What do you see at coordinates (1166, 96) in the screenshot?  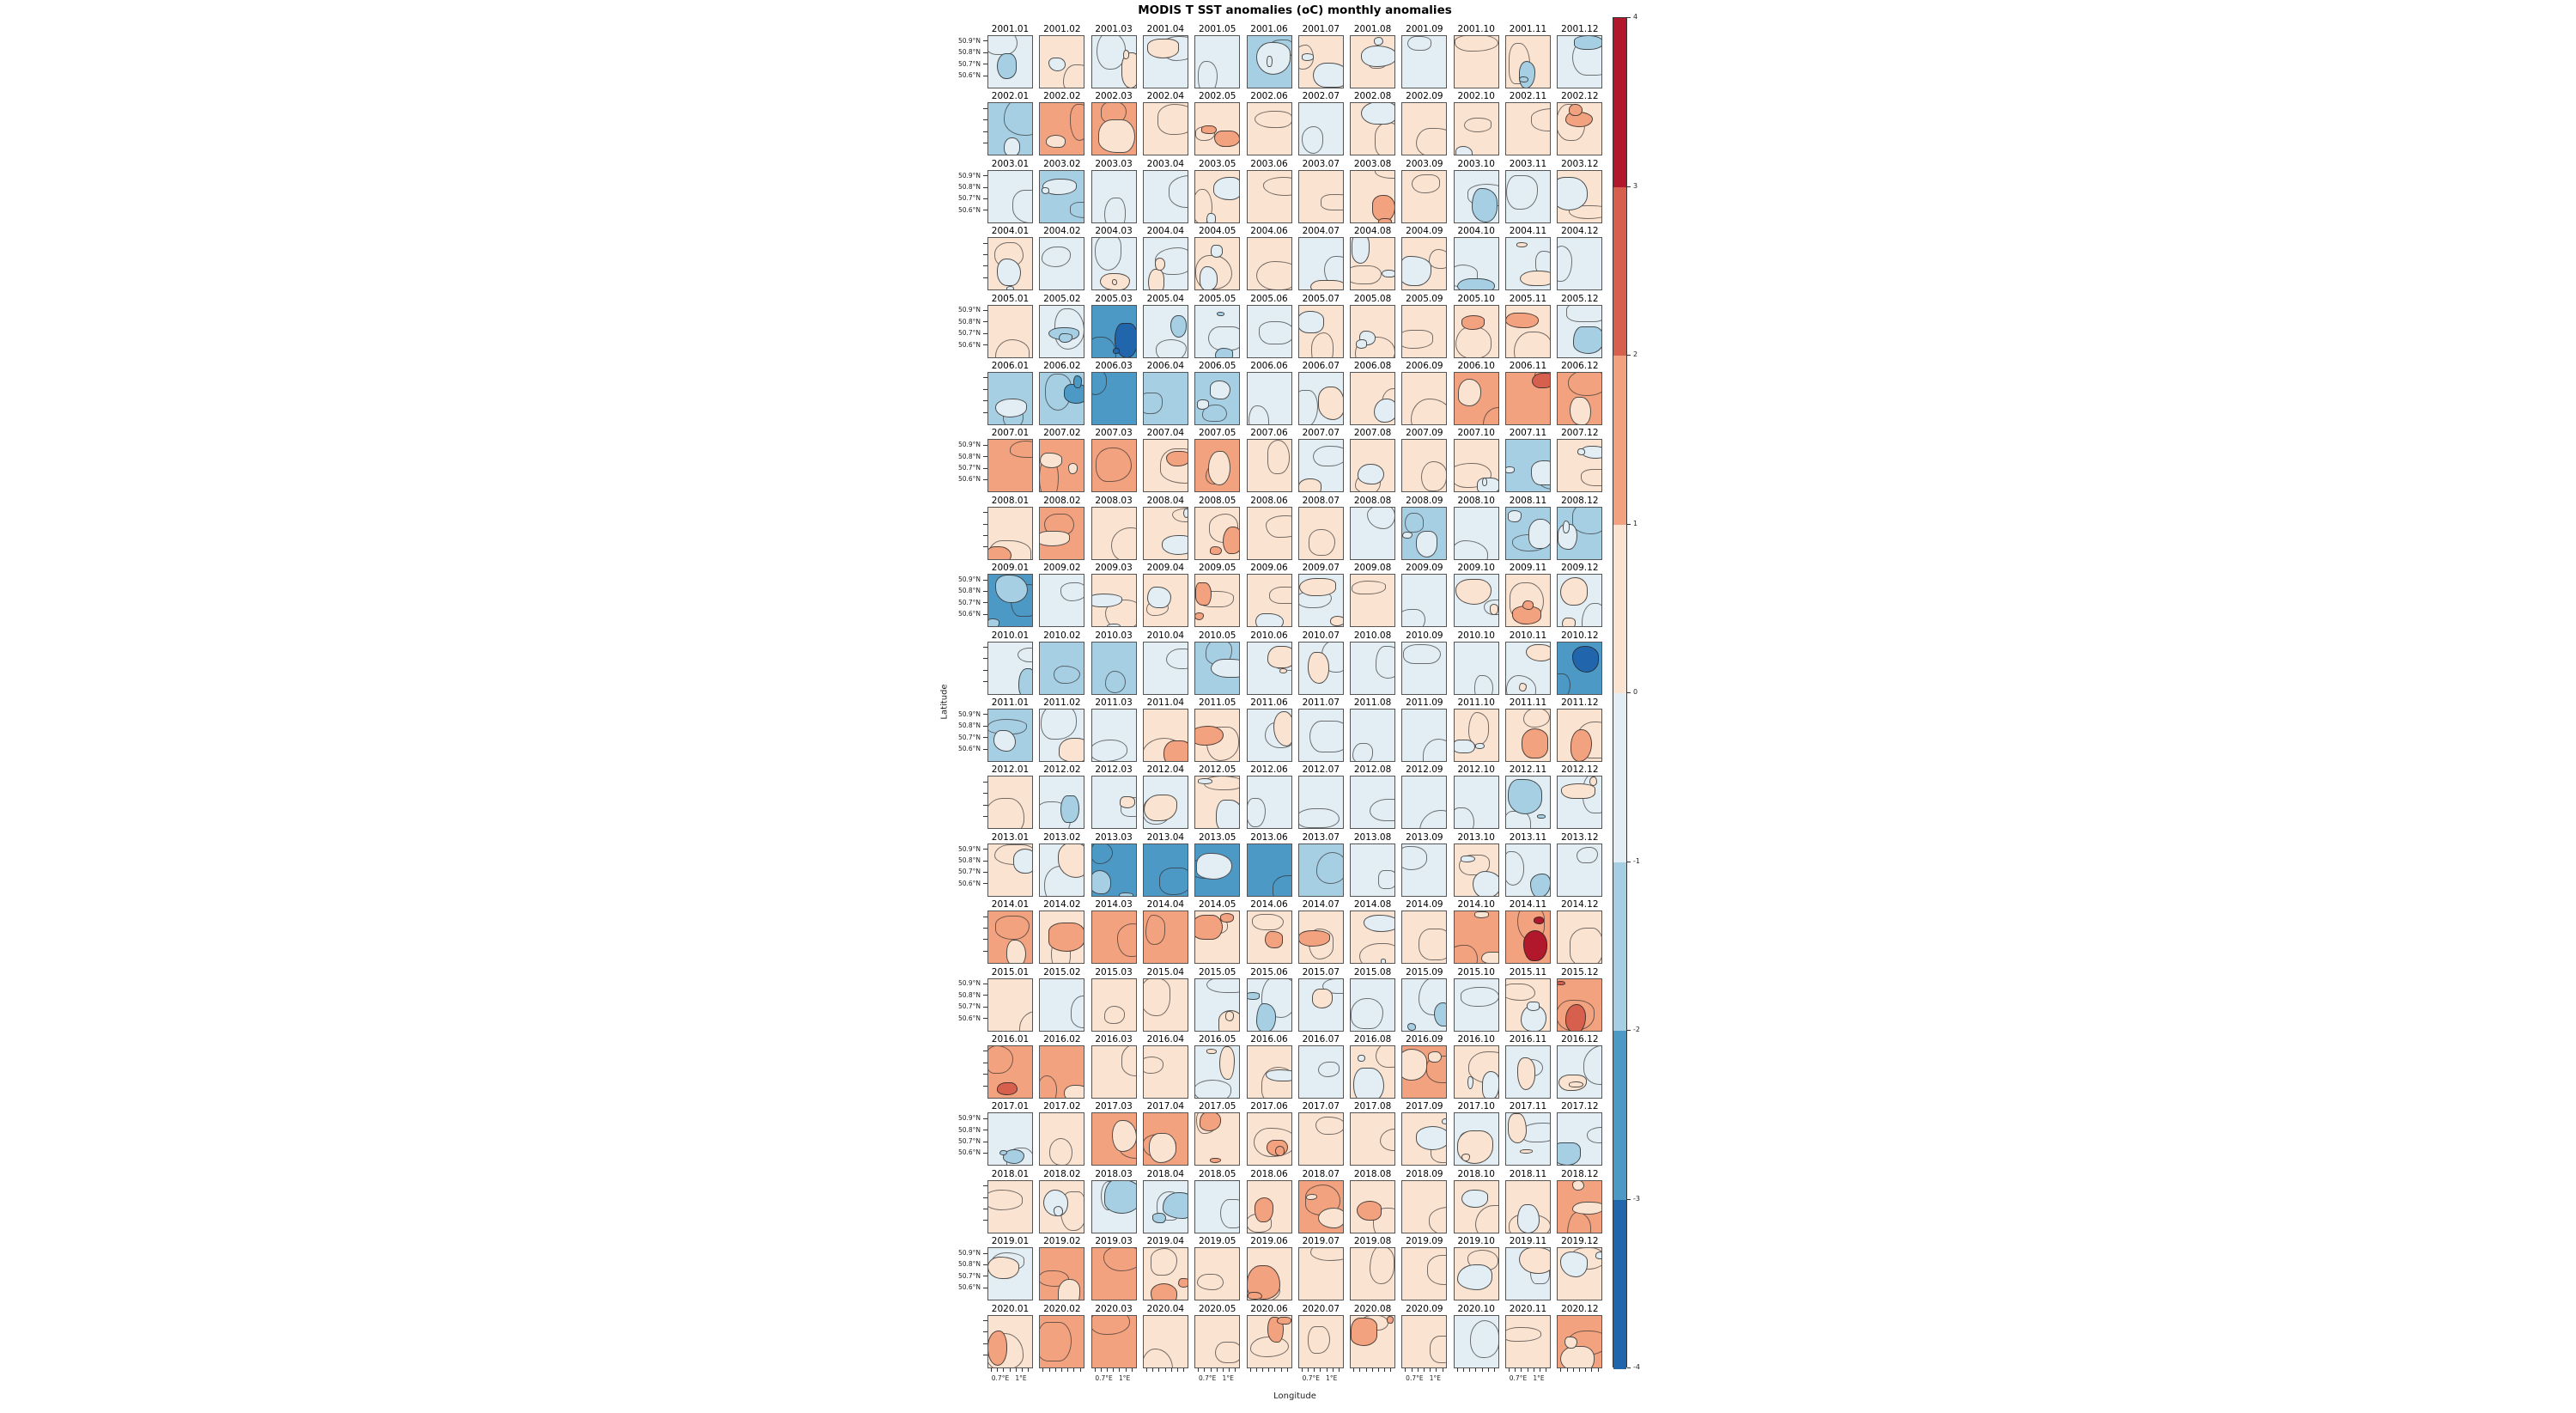 I see `subplot-title: 2002.04` at bounding box center [1166, 96].